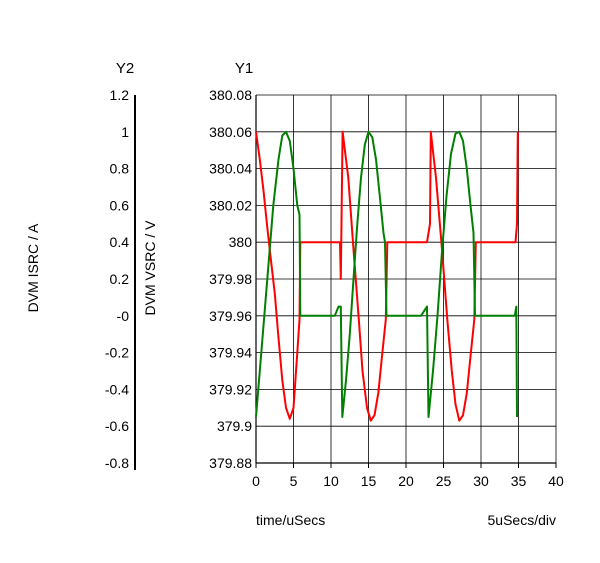 The width and height of the screenshot is (600, 563). What do you see at coordinates (294, 481) in the screenshot?
I see `x-tick-label: 5` at bounding box center [294, 481].